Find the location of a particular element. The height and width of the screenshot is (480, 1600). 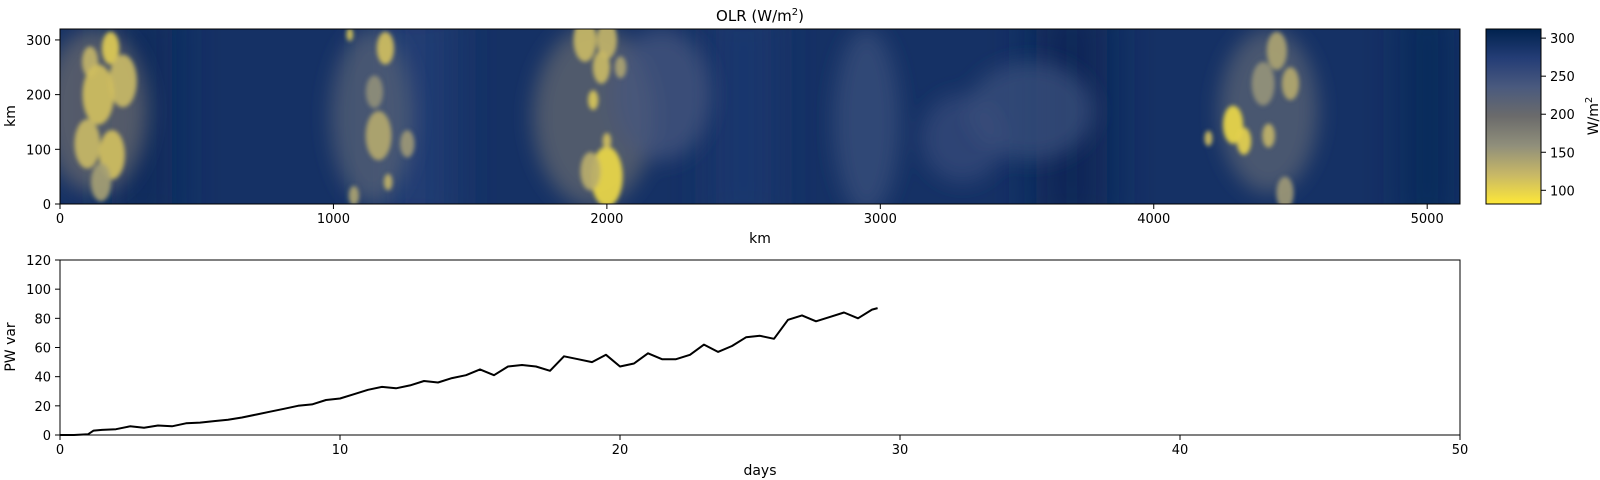

colorbar-tick-label: 300 is located at coordinates (1562, 39).